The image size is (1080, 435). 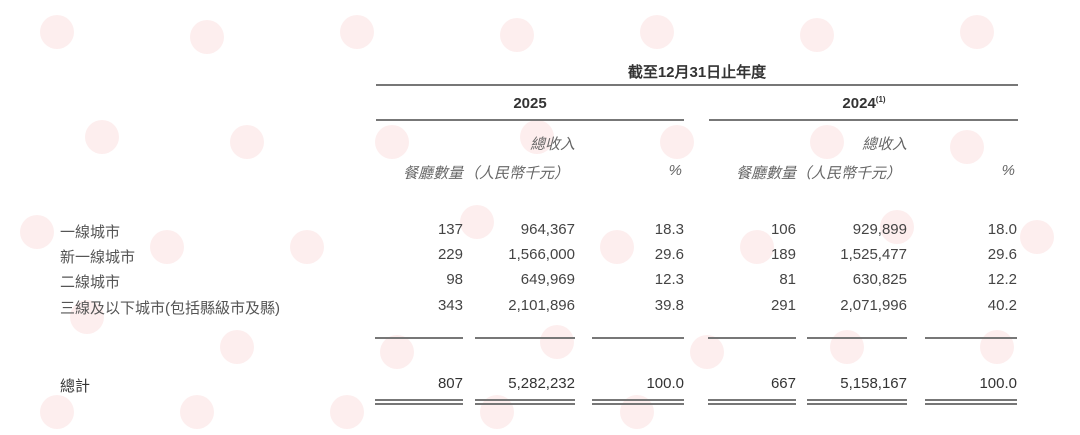 I want to click on footnote-marker: (1), so click(x=880, y=99).